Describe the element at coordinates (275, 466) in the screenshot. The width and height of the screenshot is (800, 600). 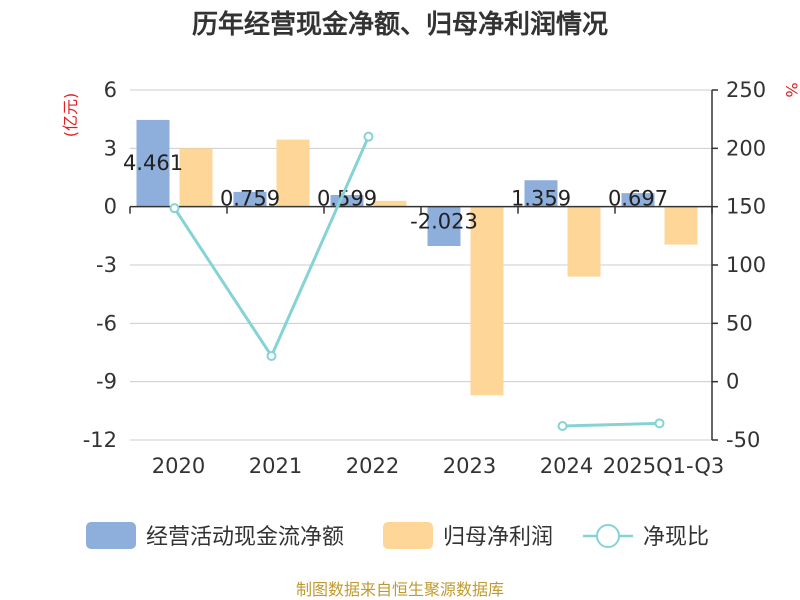
I see `x-tick-label-2021: 2021` at that location.